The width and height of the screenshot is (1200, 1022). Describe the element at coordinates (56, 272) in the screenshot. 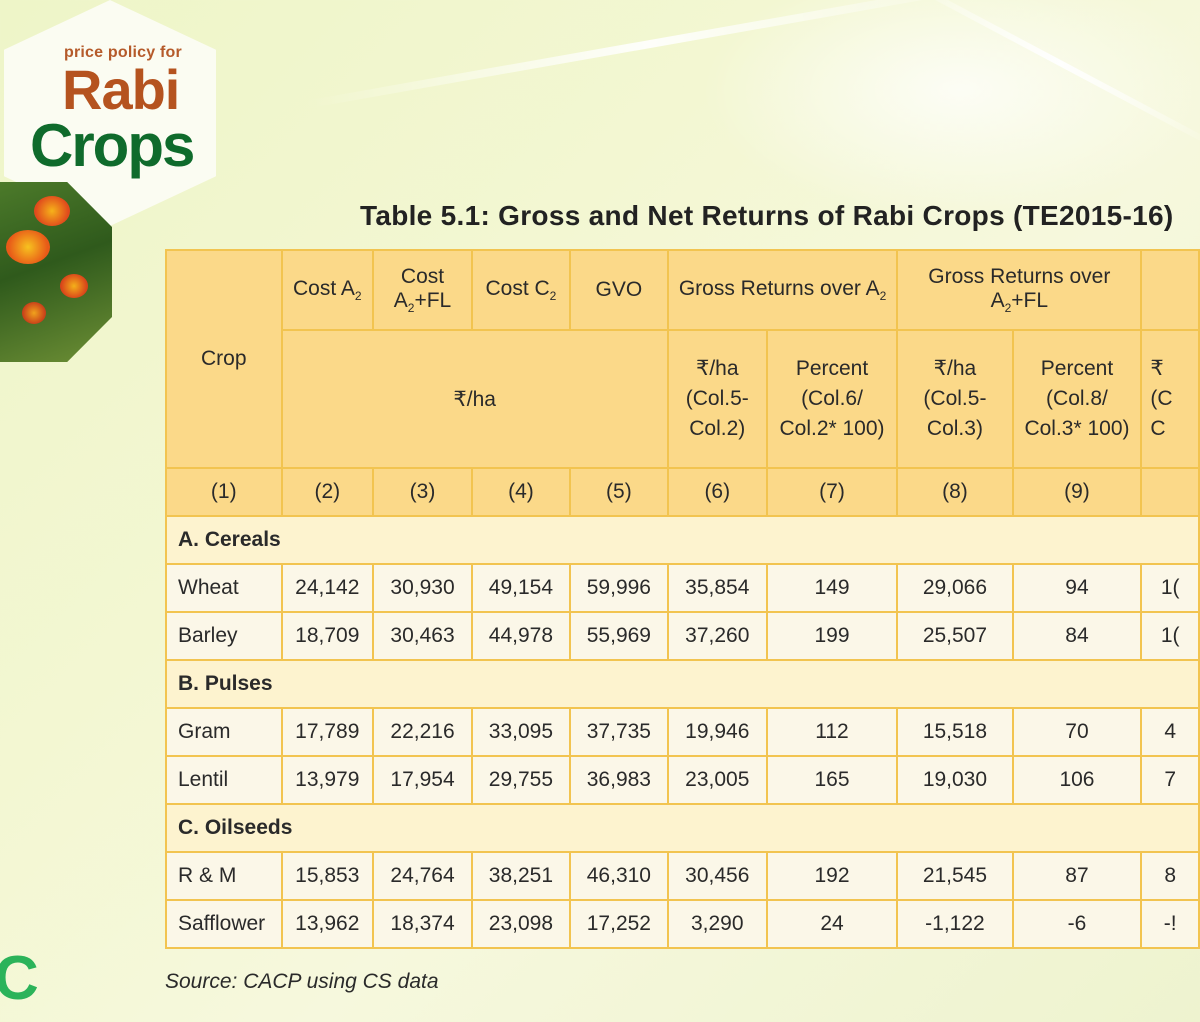

I see `safflower-photo` at that location.